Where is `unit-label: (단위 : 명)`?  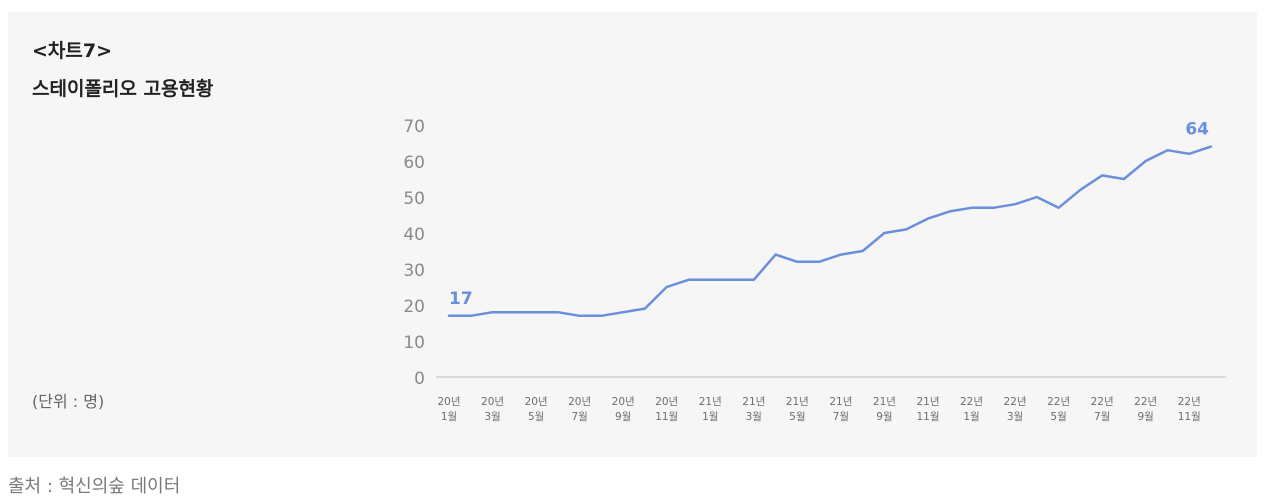 unit-label: (단위 : 명) is located at coordinates (68, 401).